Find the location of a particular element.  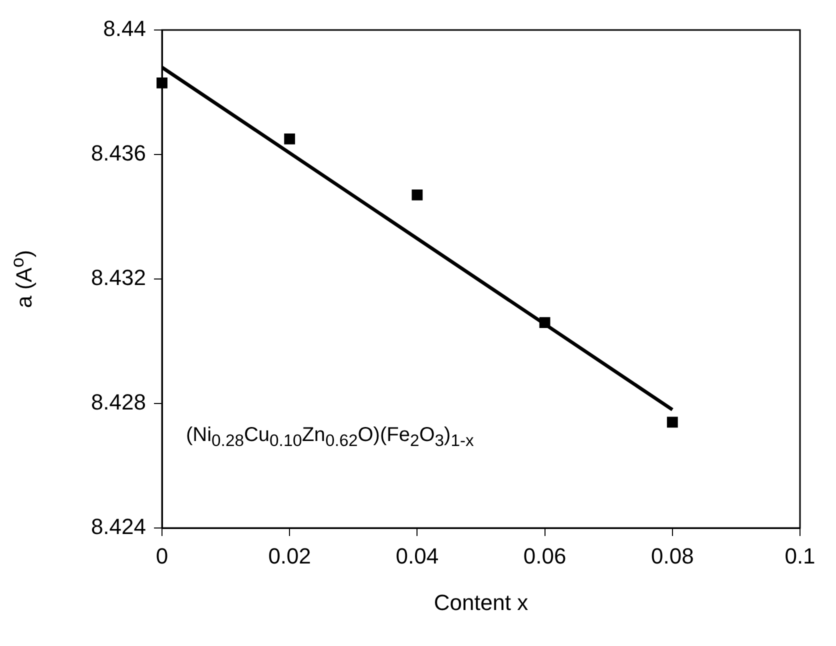

text: (Ni$_{0.28}$Cu$_{0.10}$Zn$_{0.62}$O)(Fe$_{2}$O$_{3}$)$_{1-x}$ is located at coordinates (330, 437).